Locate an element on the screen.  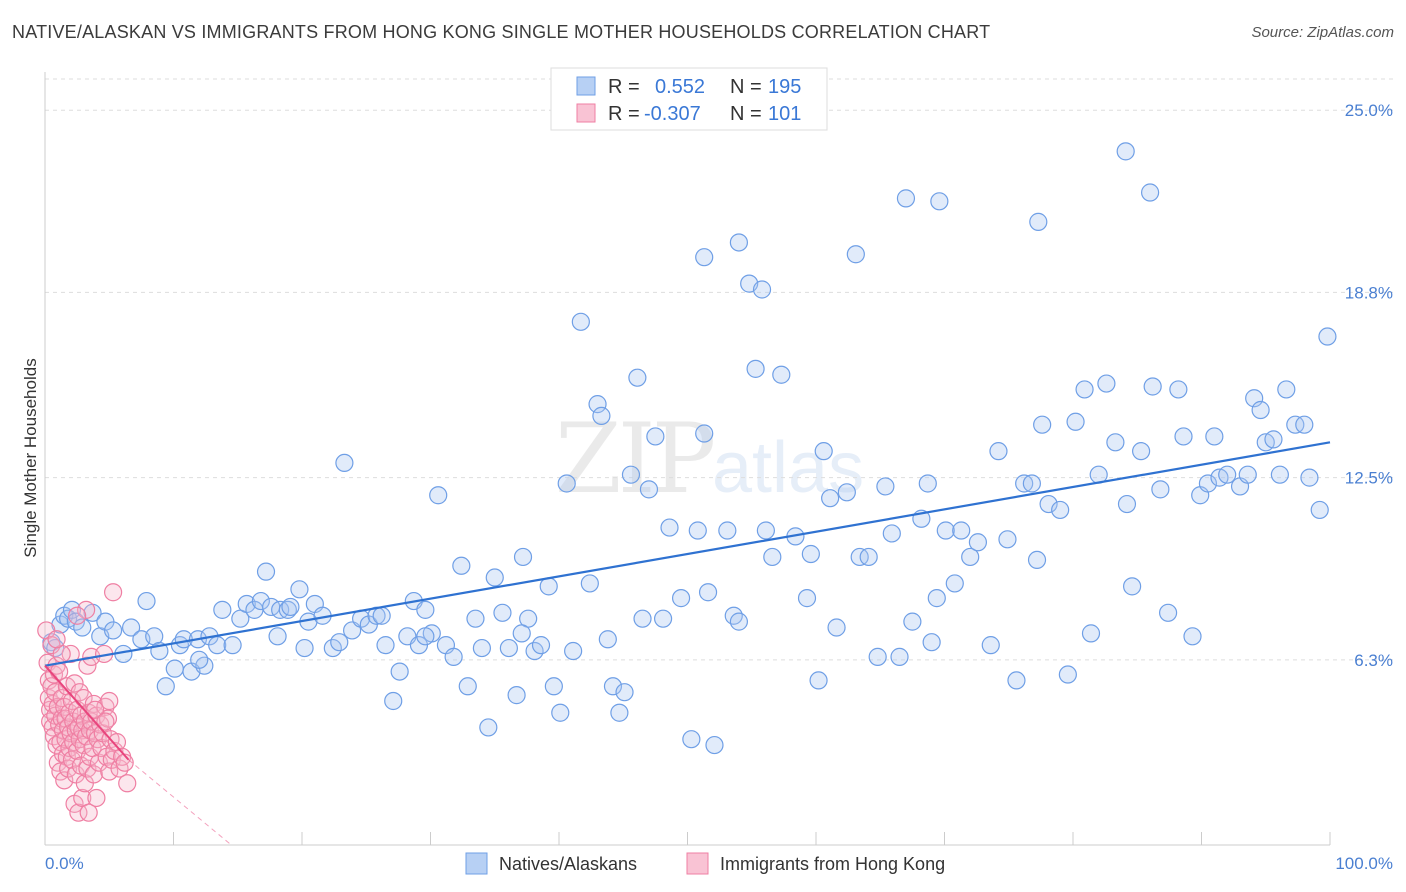
legend-box is located at coordinates (689, 99).